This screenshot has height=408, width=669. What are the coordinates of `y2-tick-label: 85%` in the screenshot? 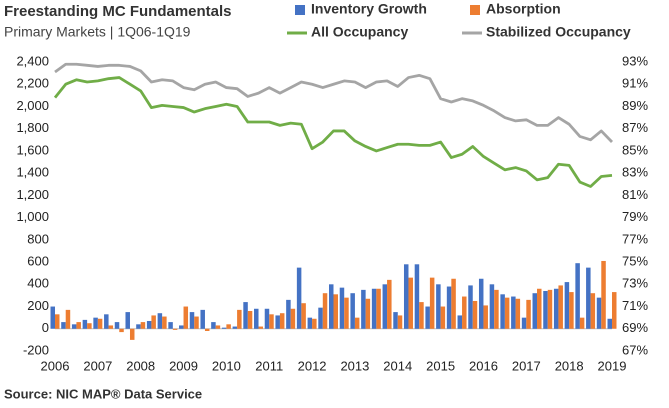 It's located at (635, 149).